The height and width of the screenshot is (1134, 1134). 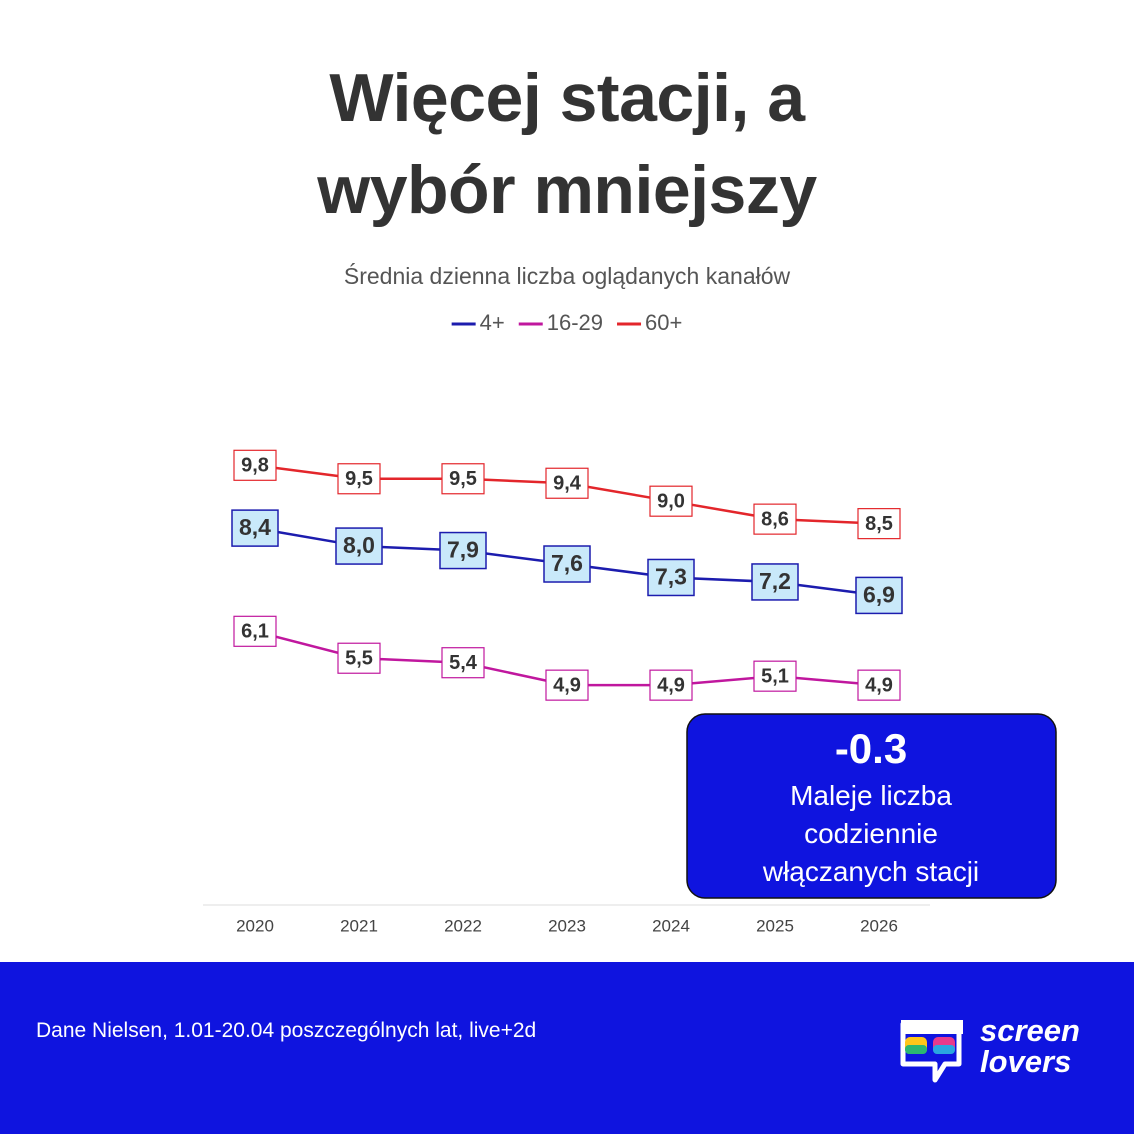 I want to click on data-label: 9,4, so click(x=567, y=484).